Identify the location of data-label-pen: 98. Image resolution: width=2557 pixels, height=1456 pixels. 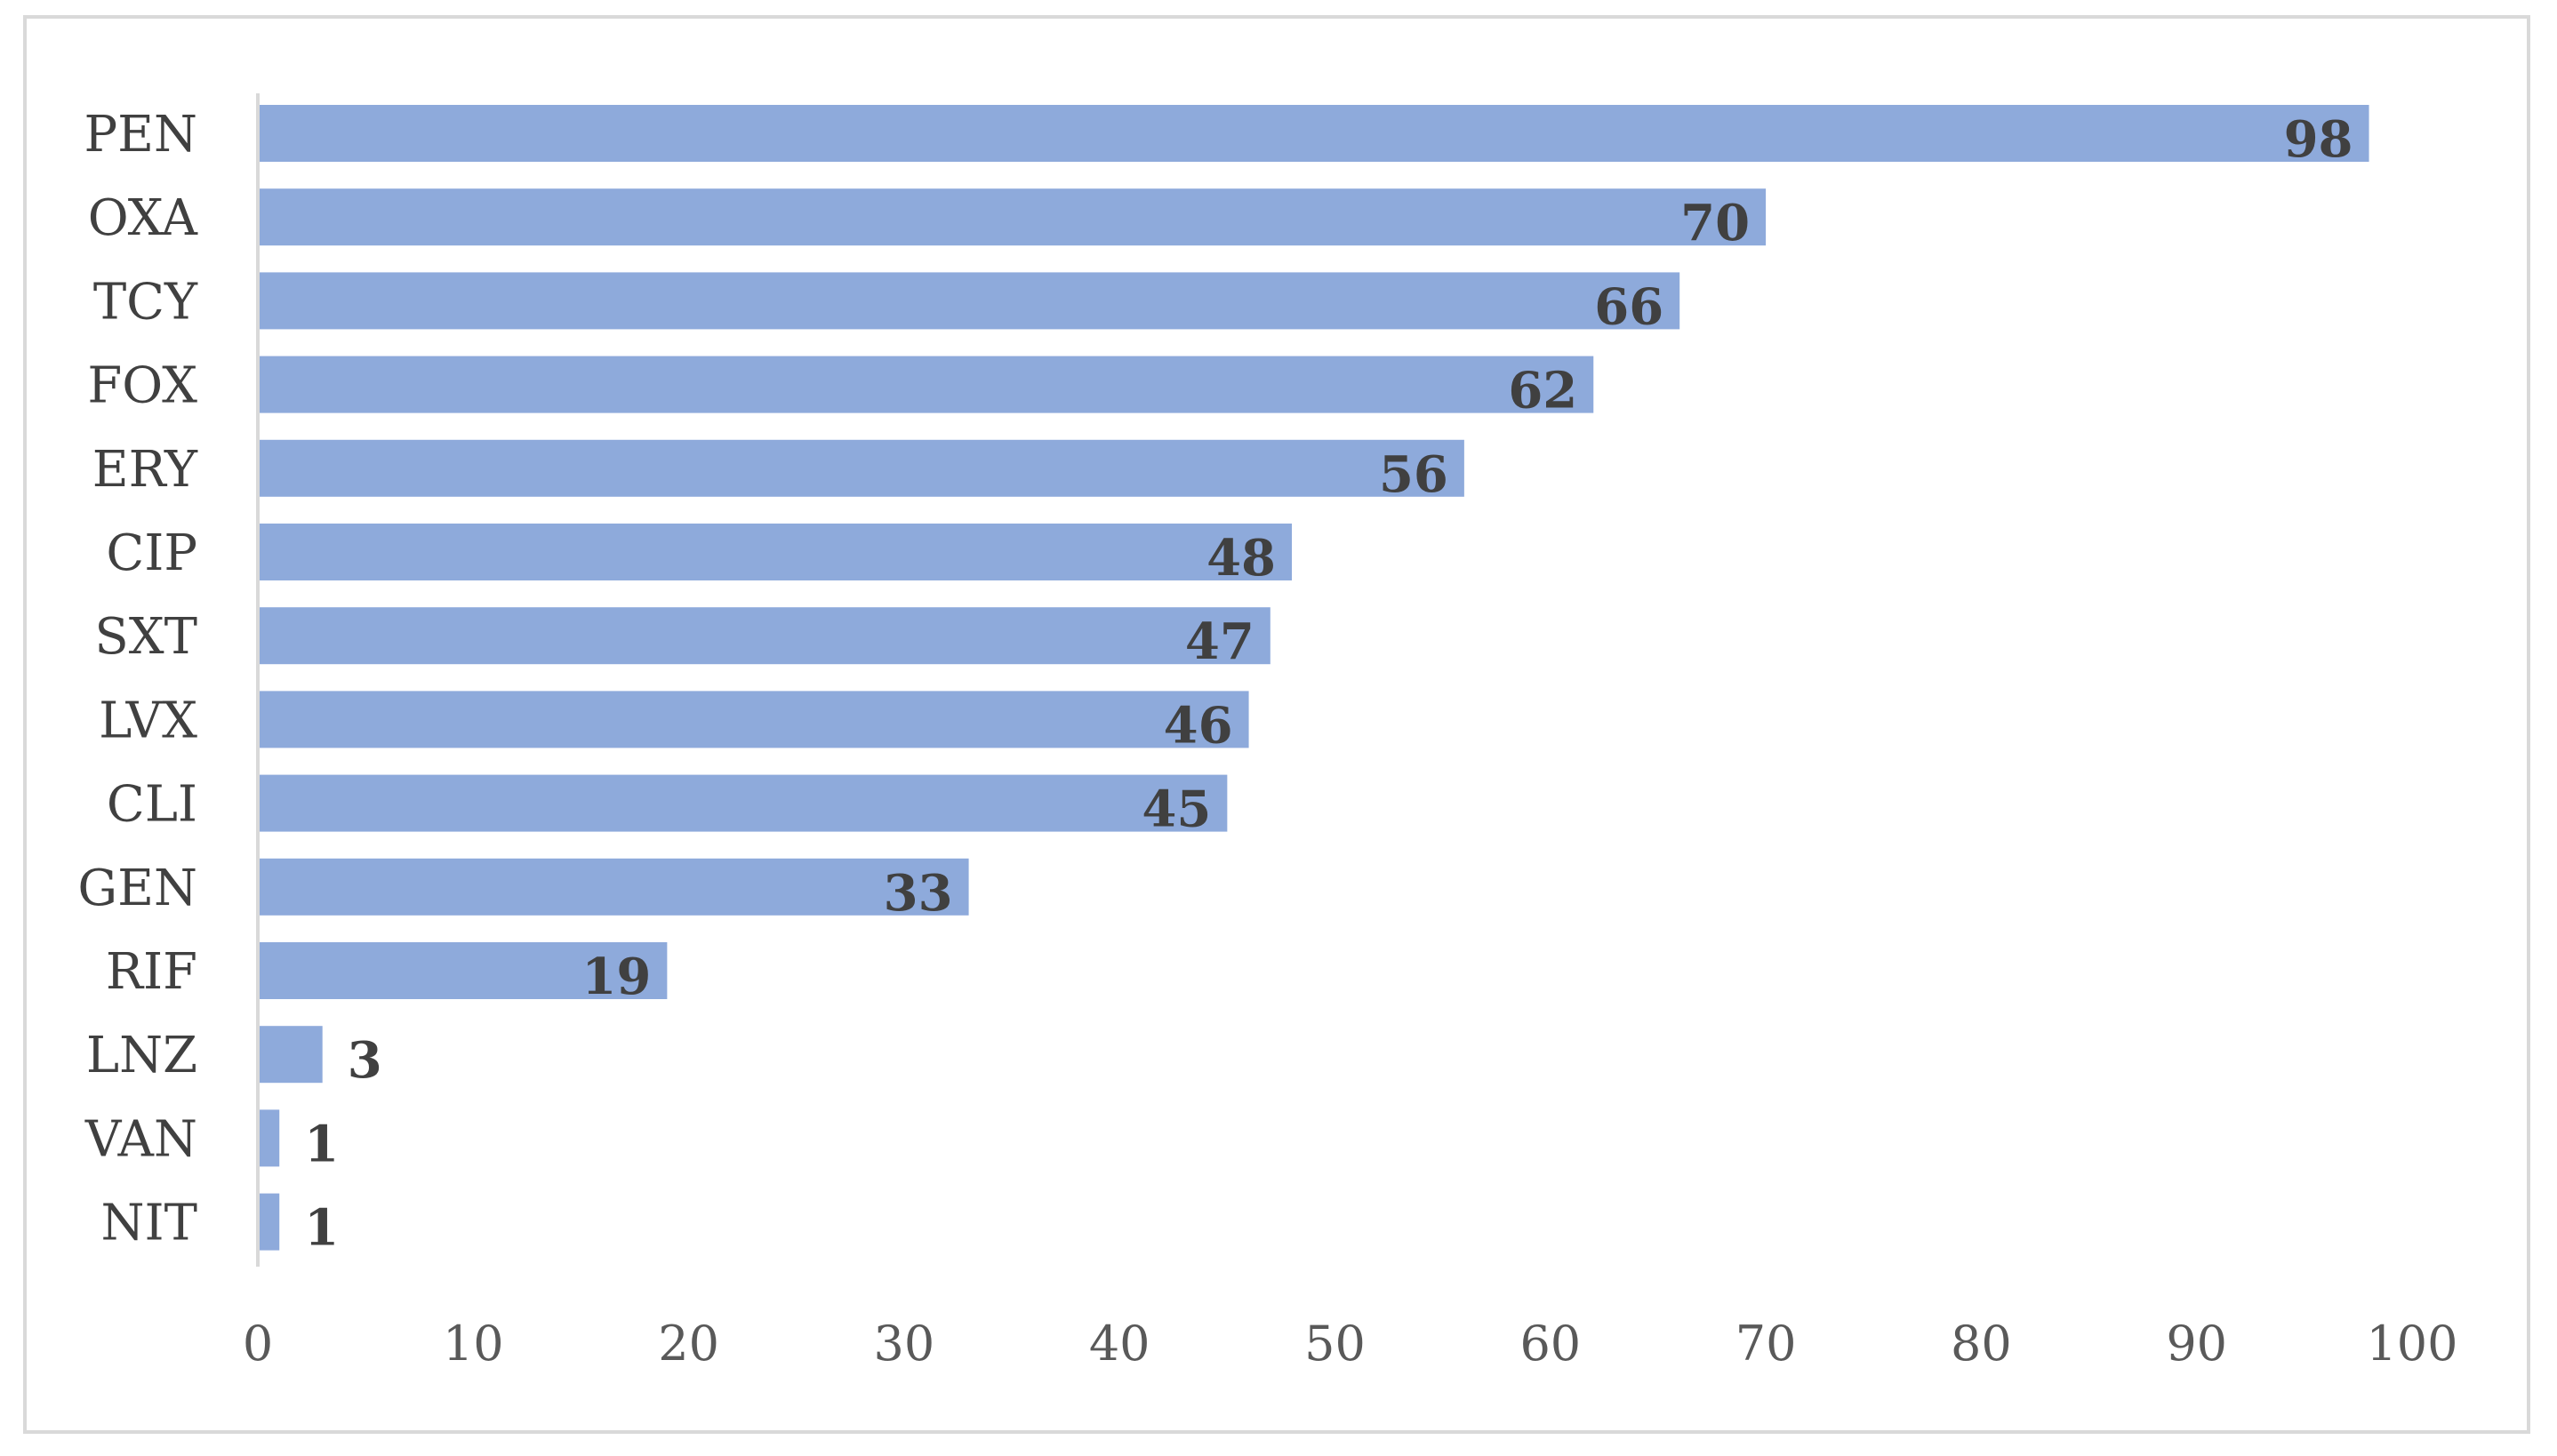
(2318, 139).